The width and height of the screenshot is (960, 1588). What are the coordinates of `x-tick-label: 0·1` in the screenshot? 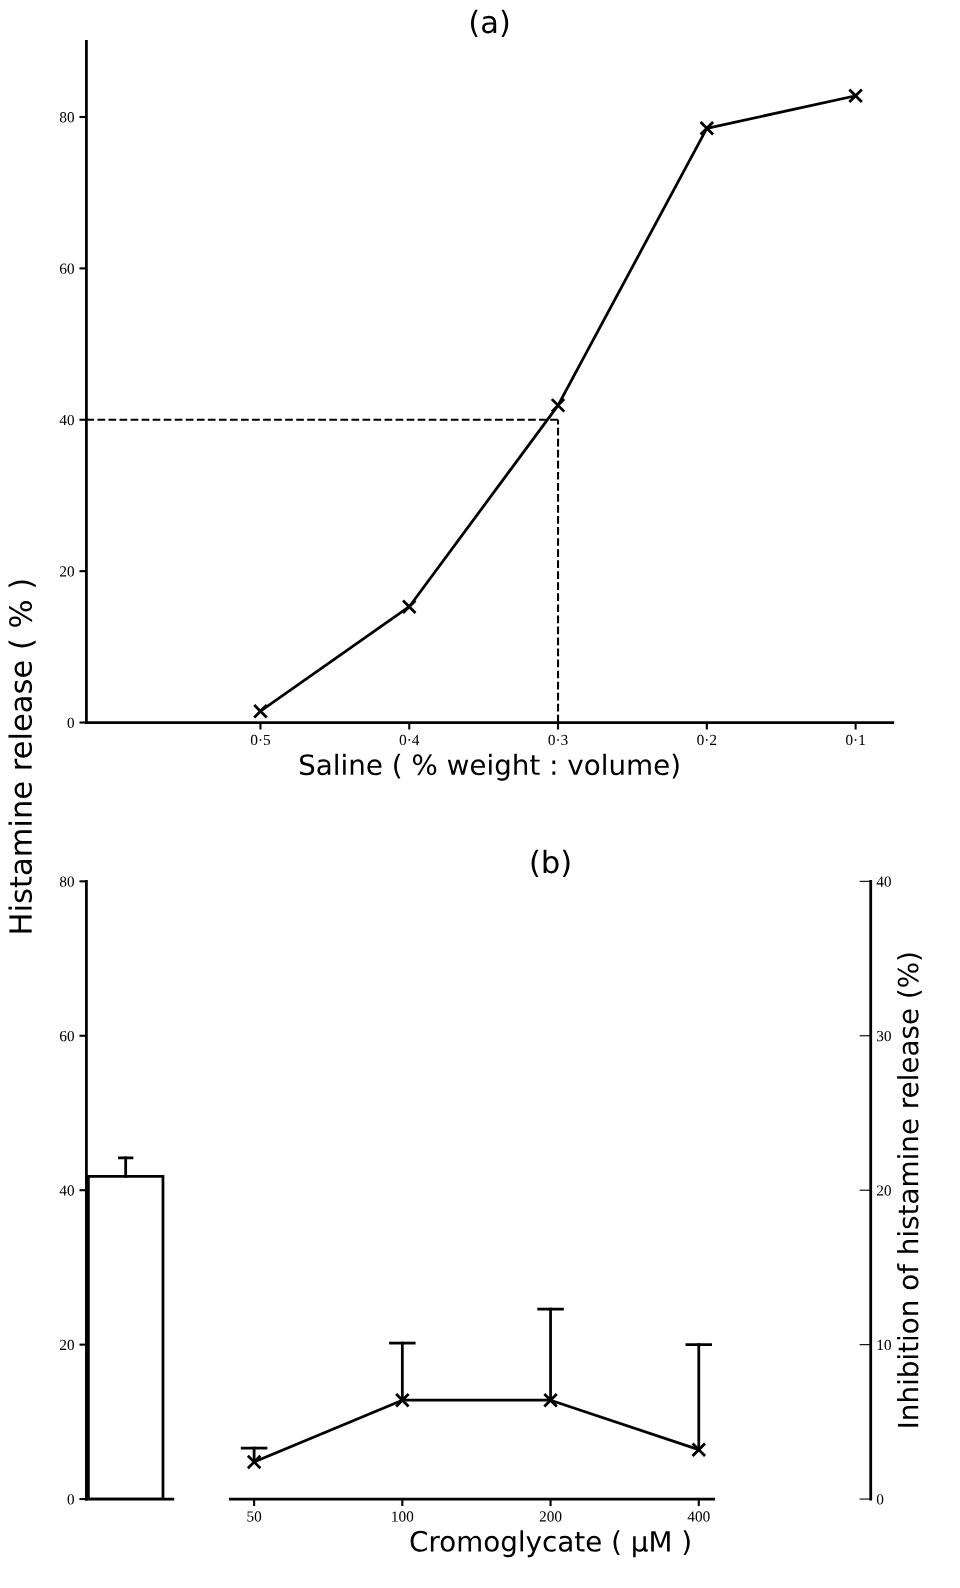 It's located at (855, 740).